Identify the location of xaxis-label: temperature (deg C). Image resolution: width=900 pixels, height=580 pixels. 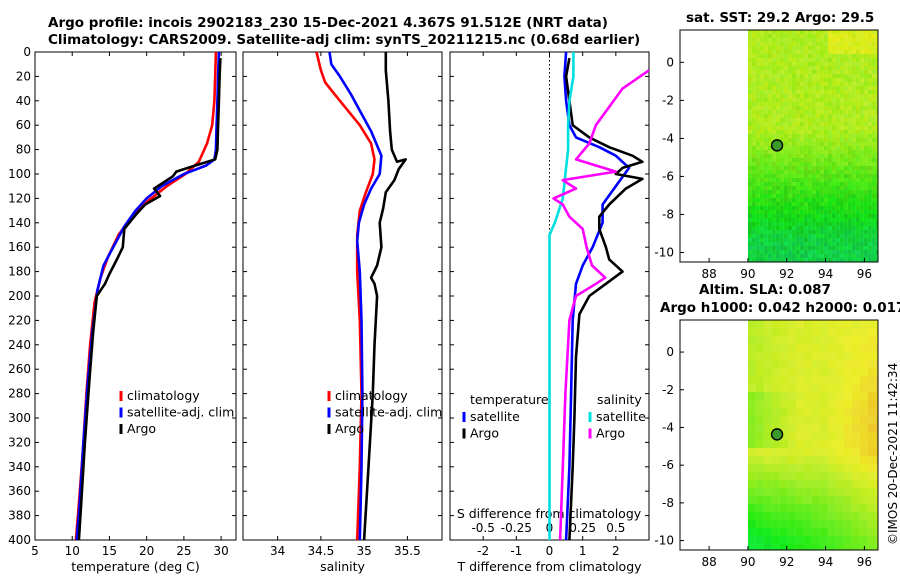
(135, 566).